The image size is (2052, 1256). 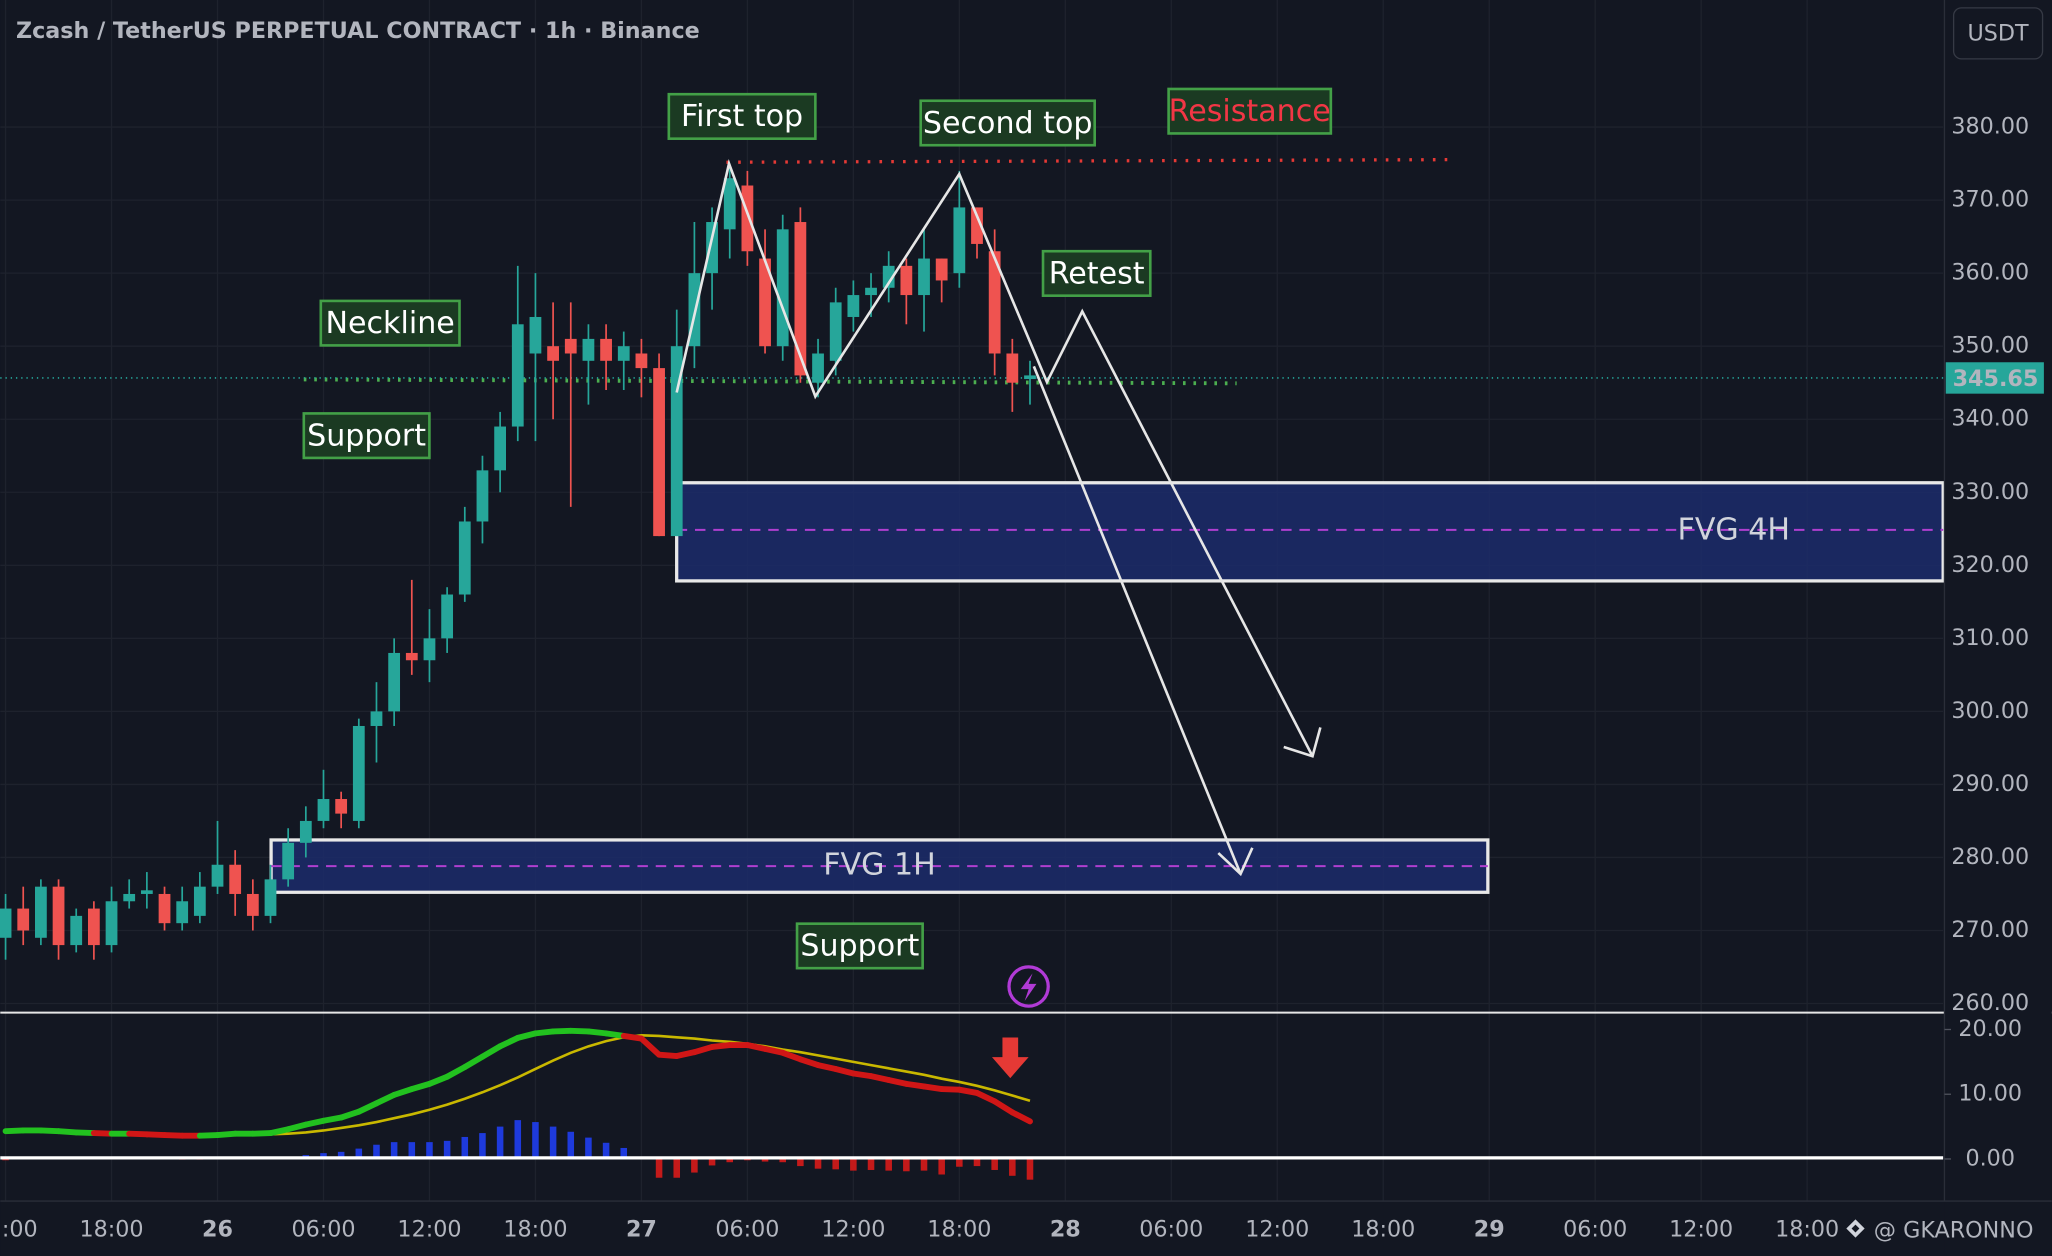 I want to click on watermark: @ GKARONNO, so click(x=1954, y=1231).